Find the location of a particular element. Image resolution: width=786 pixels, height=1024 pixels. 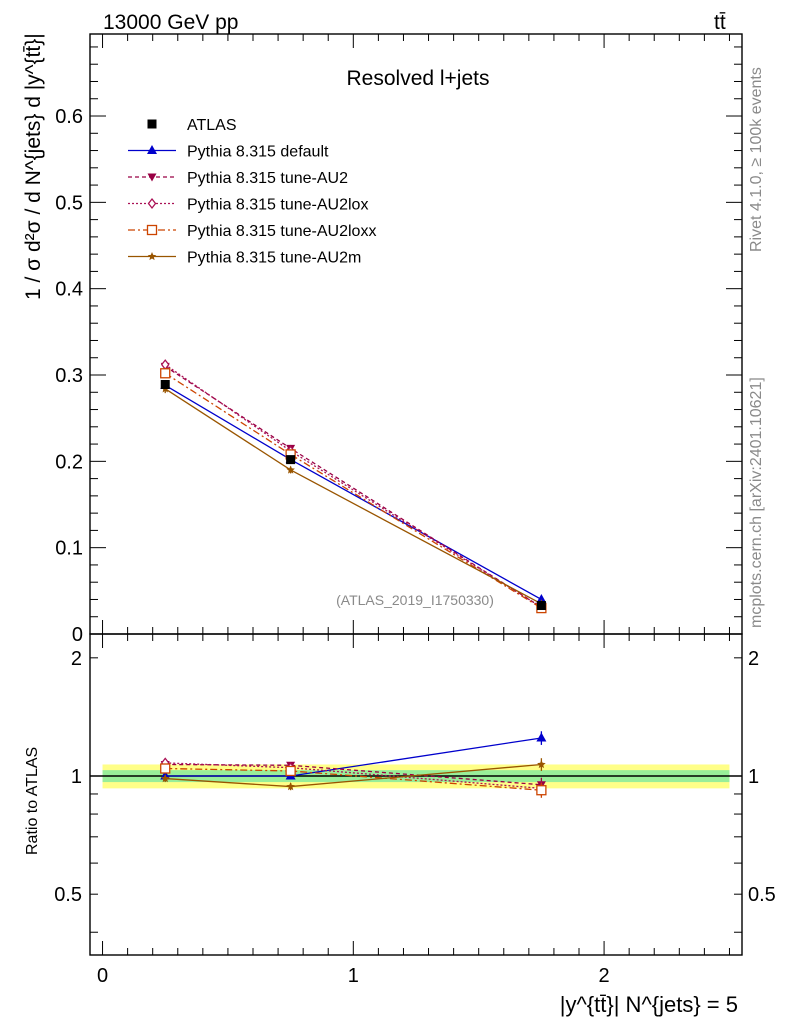

main-y-tick-labels: 0 0.1 0.2 0.3 0.4 0.5 0.6 is located at coordinates (69, 376).